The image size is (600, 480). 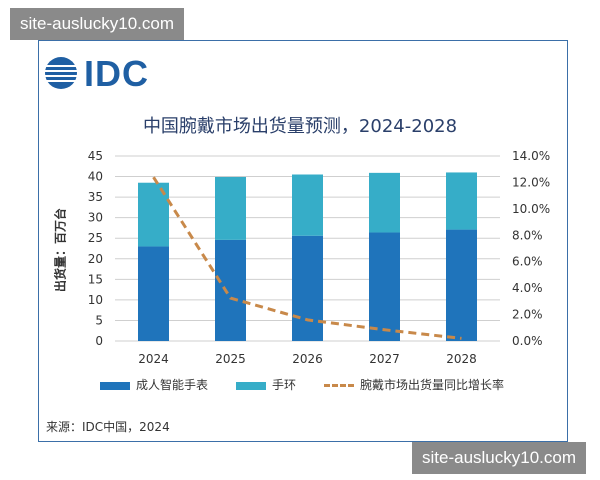 I want to click on x-tick-label: 2025, so click(x=230, y=359).